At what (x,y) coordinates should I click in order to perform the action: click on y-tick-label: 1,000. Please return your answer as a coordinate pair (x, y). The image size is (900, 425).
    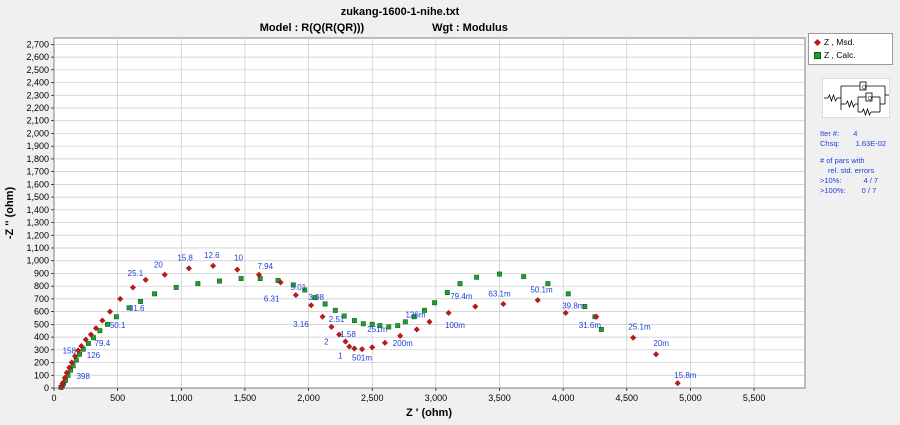
    Looking at the image, I should click on (37, 261).